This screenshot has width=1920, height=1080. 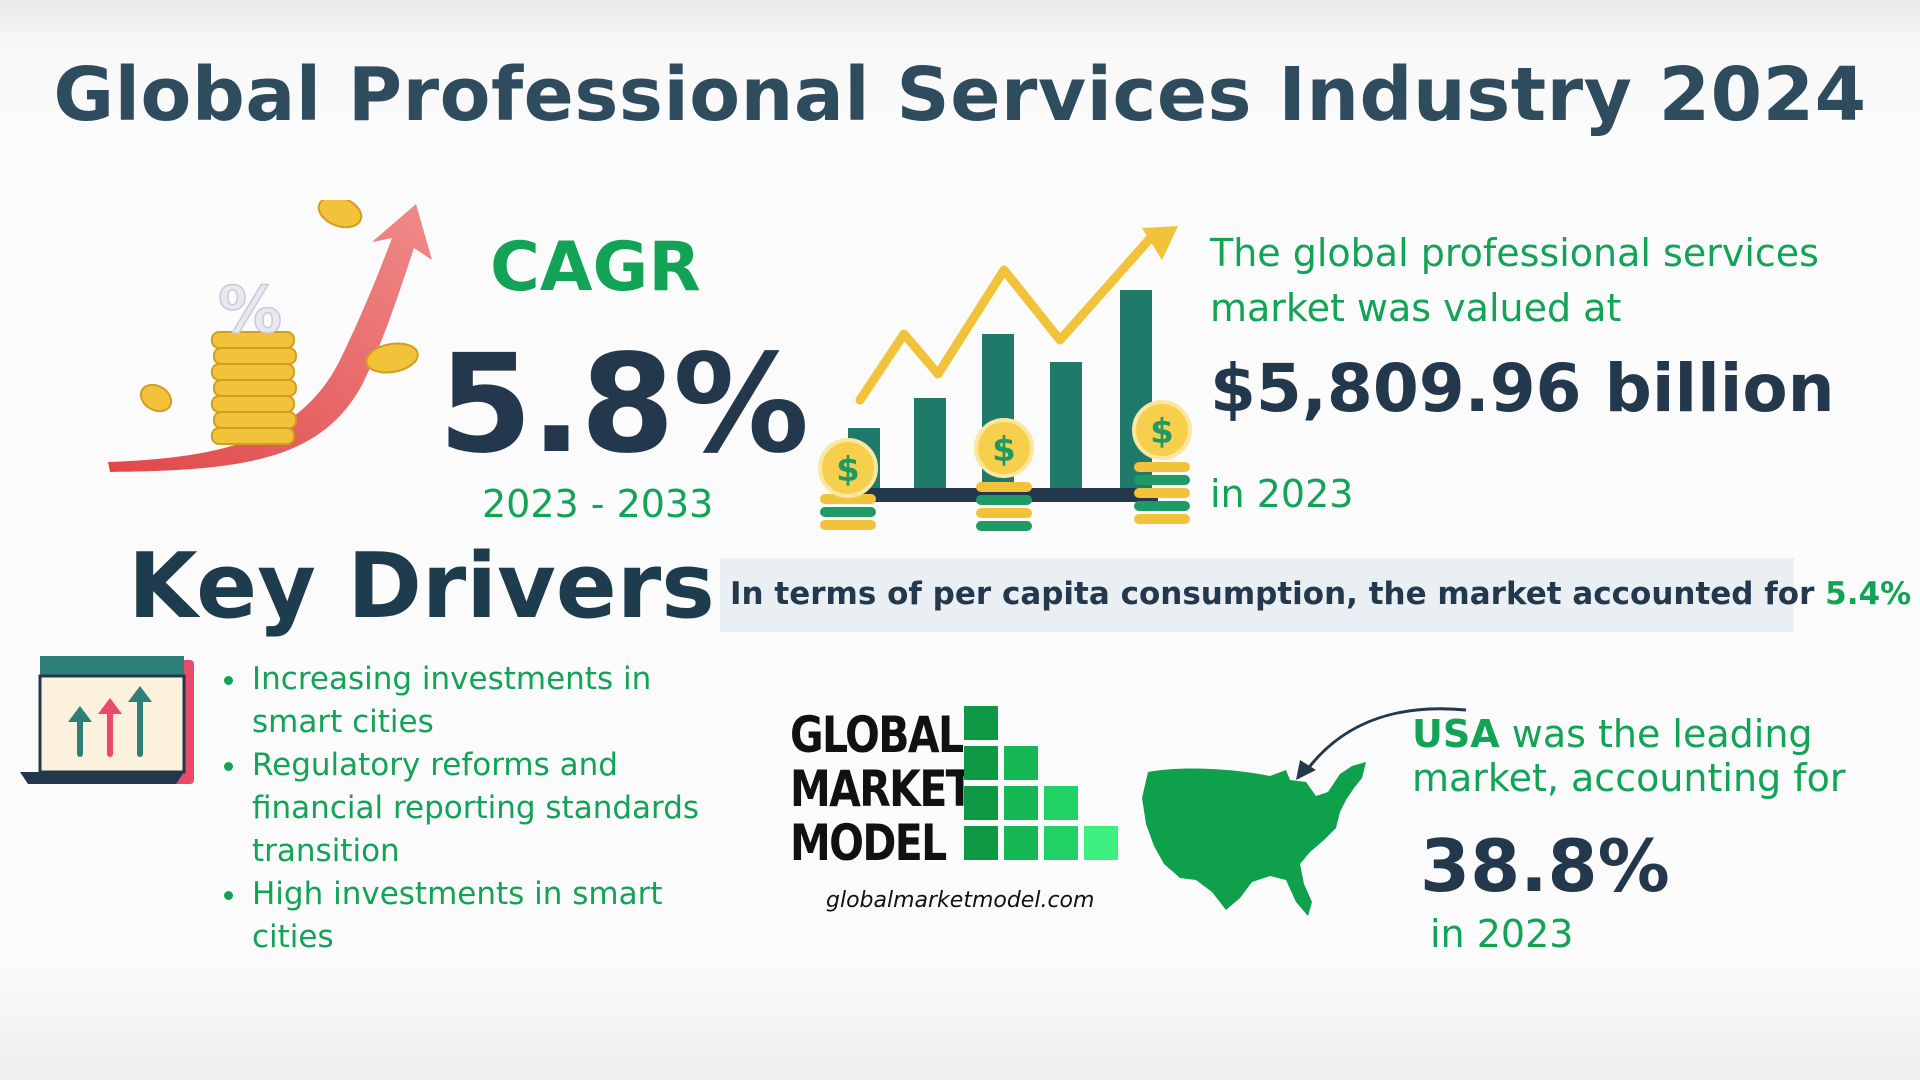 What do you see at coordinates (1545, 866) in the screenshot?
I see `usa-share-value: 38.8%` at bounding box center [1545, 866].